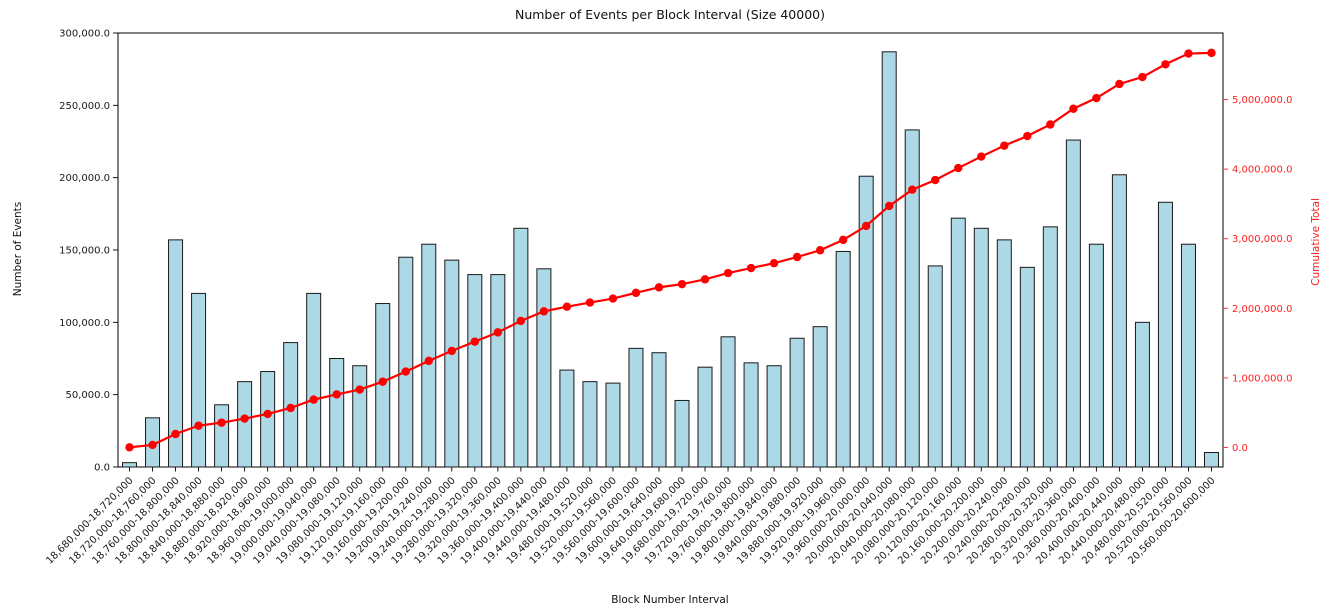 This screenshot has width=1336, height=615. What do you see at coordinates (1262, 170) in the screenshot?
I see `right-tick-label: 4,000,000.0` at bounding box center [1262, 170].